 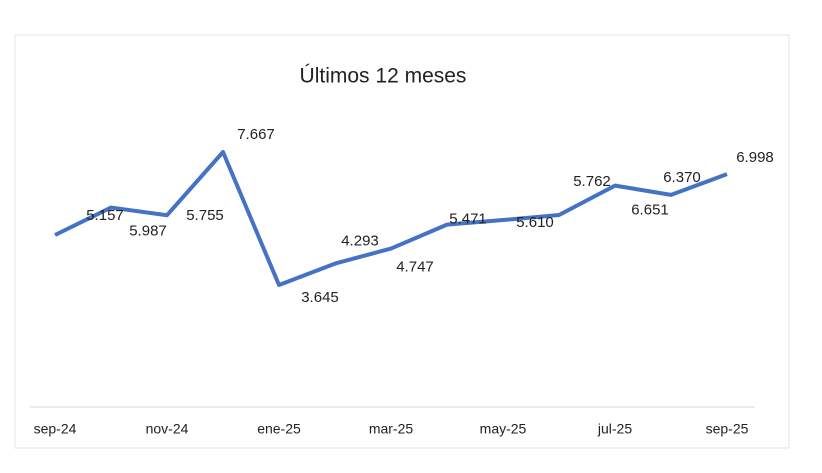 What do you see at coordinates (55, 429) in the screenshot?
I see `x-tick-label: sep-24` at bounding box center [55, 429].